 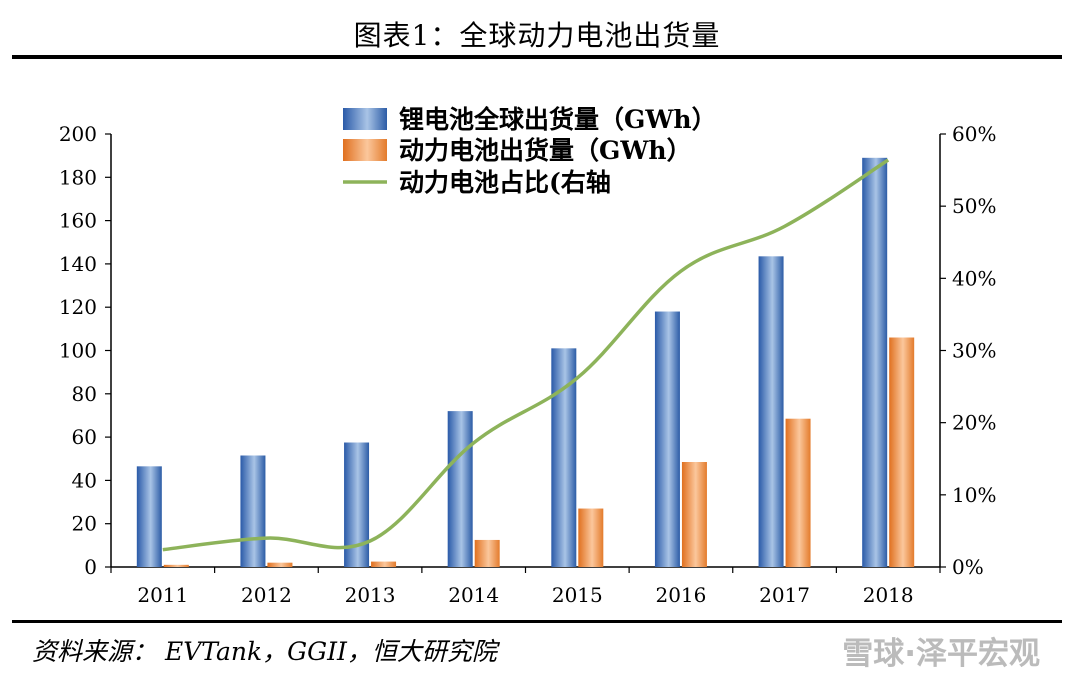 What do you see at coordinates (370, 595) in the screenshot?
I see `x-tick-label: 2013` at bounding box center [370, 595].